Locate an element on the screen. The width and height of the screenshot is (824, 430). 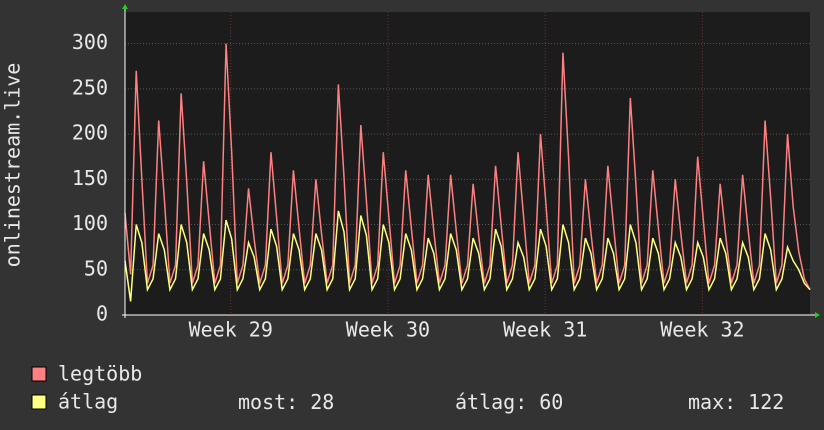
stat-label: átlag: is located at coordinates (491, 402).